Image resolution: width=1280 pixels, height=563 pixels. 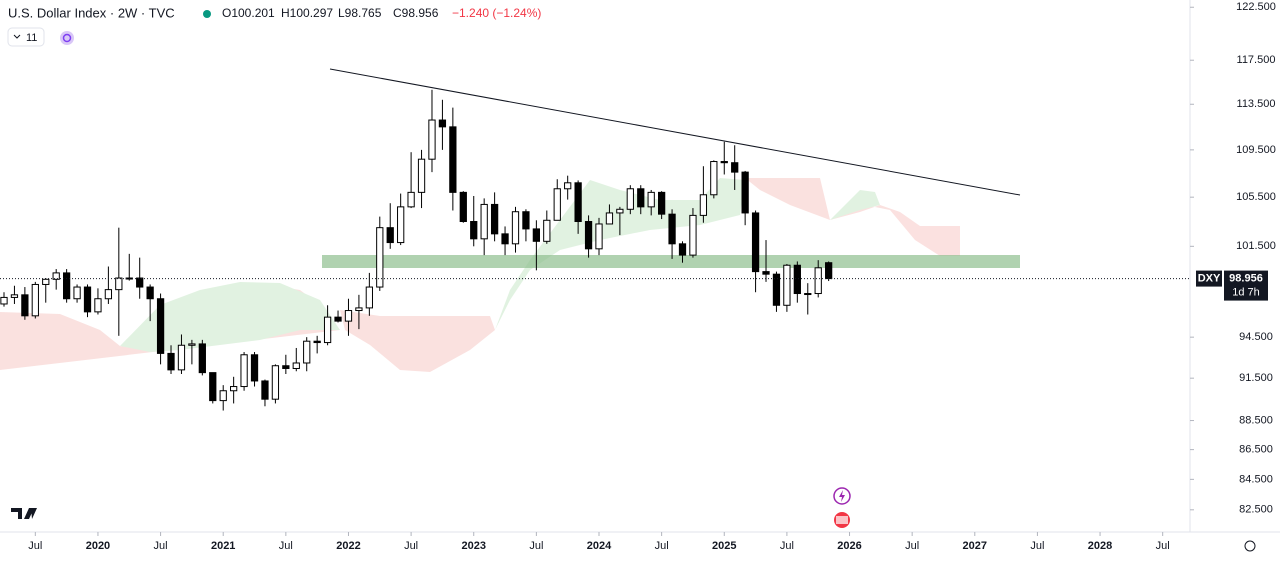 What do you see at coordinates (1256, 104) in the screenshot?
I see `y-tick-label: 113.500` at bounding box center [1256, 104].